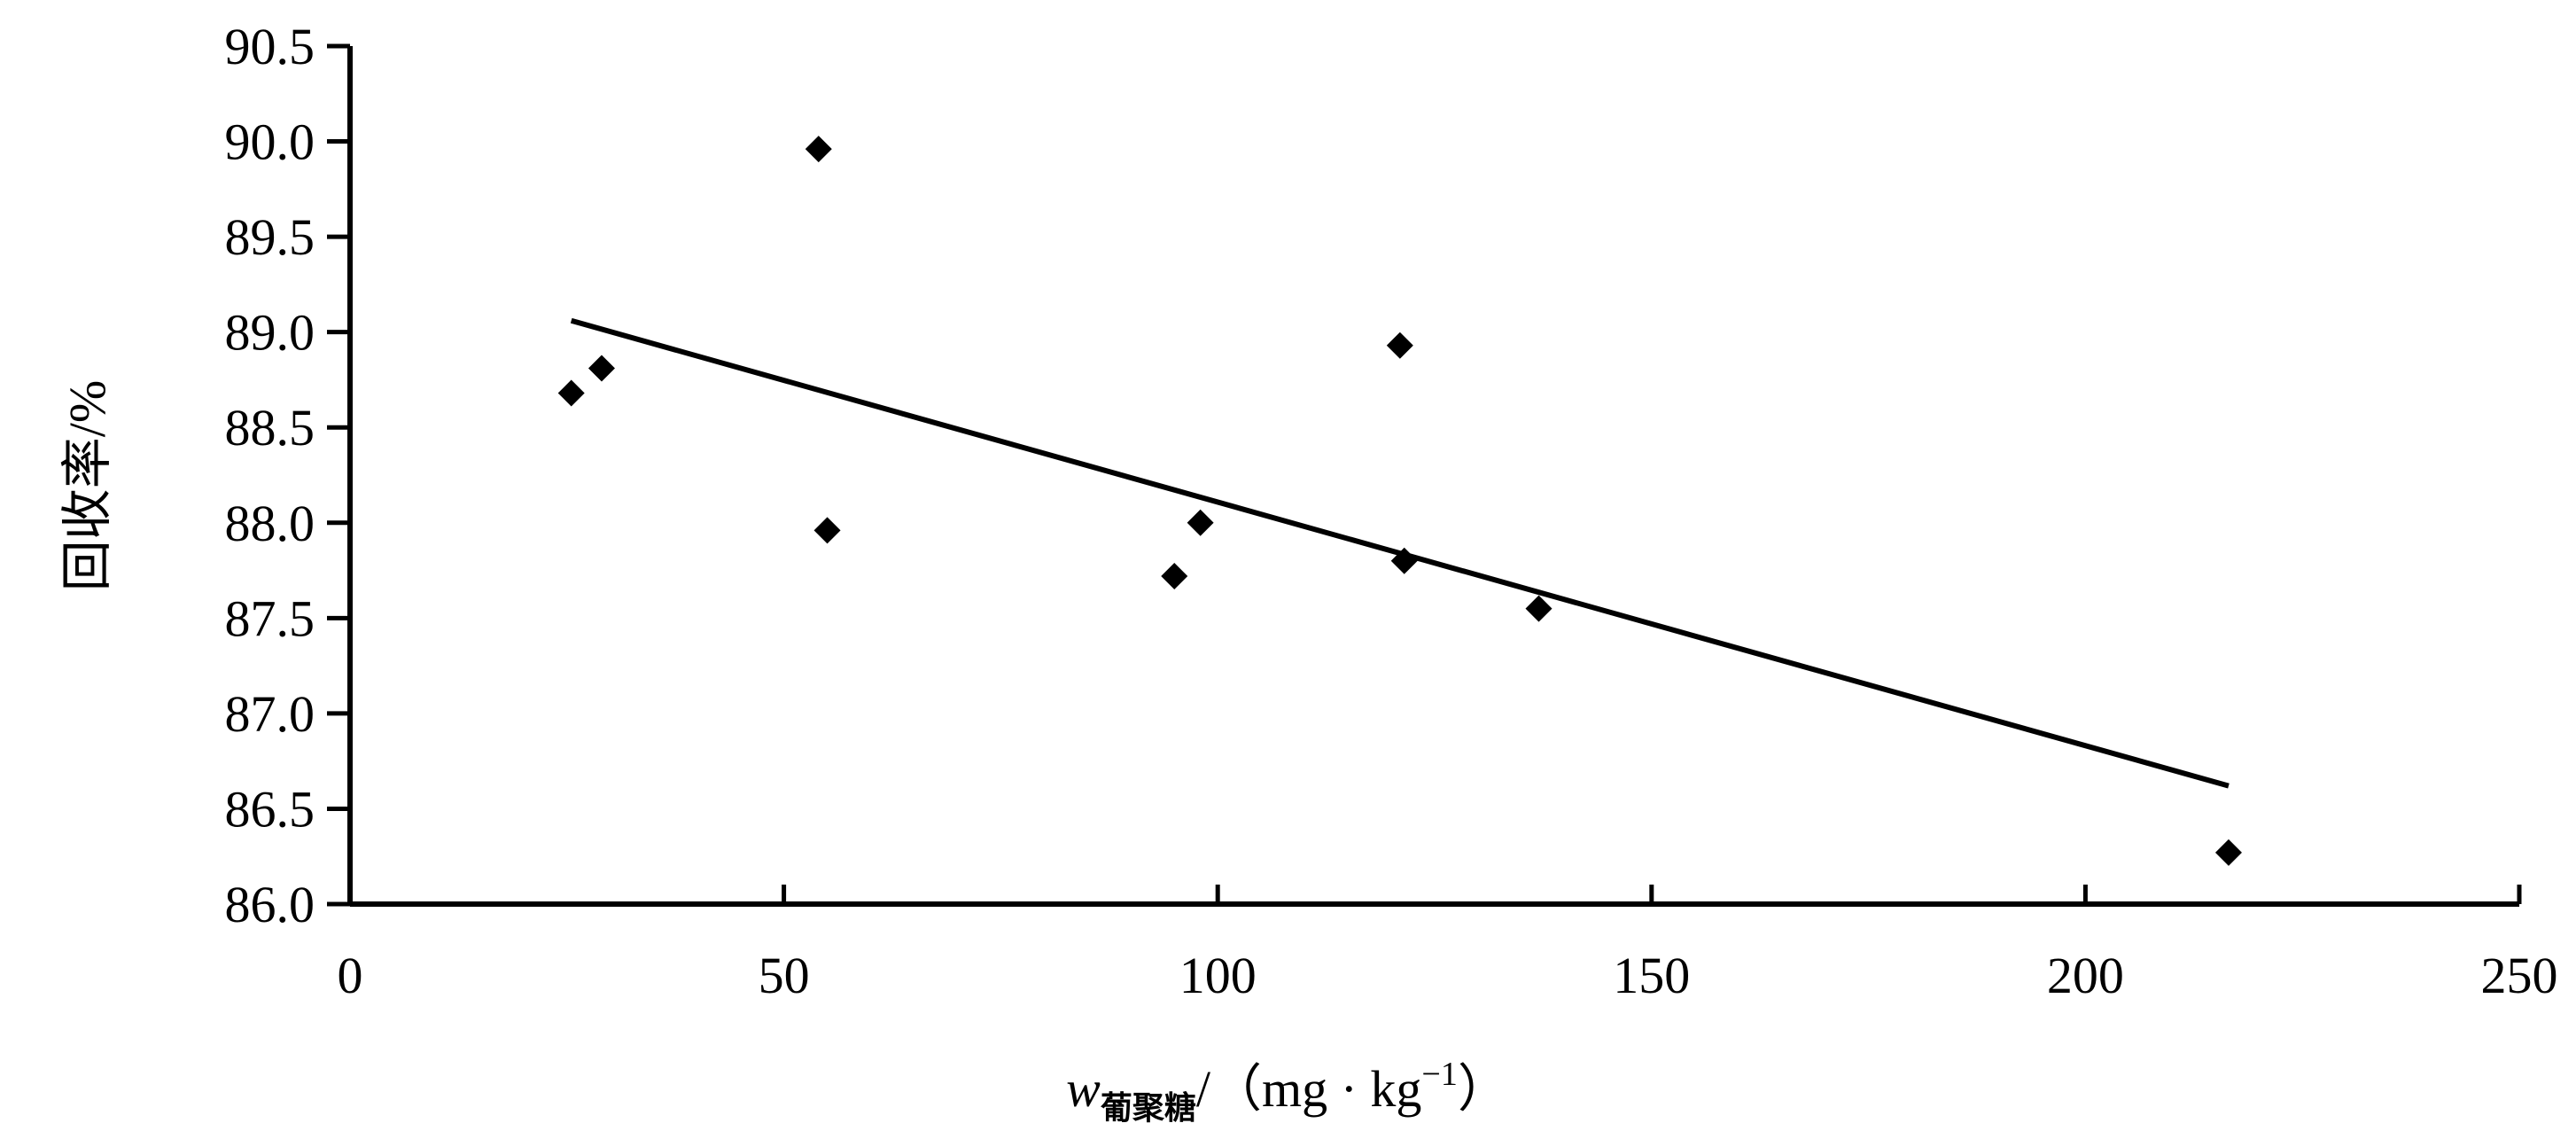 The image size is (2576, 1131). What do you see at coordinates (270, 809) in the screenshot?
I see `y-tick-label: 86.5` at bounding box center [270, 809].